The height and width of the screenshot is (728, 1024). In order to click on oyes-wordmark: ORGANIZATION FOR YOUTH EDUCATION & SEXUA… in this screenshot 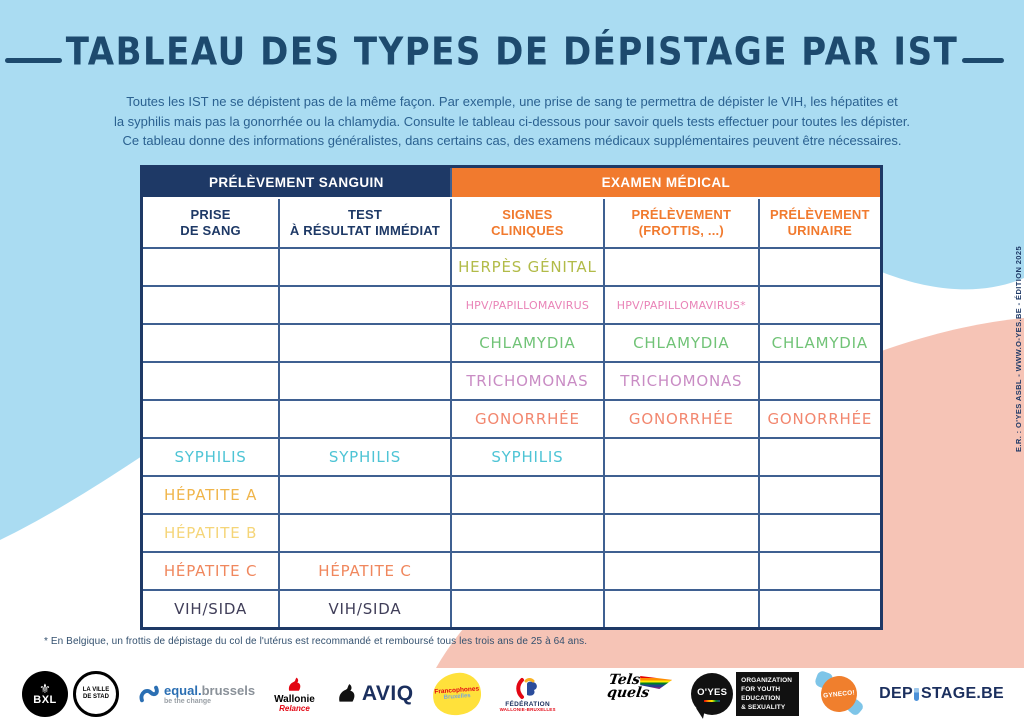, I will do `click(768, 694)`.